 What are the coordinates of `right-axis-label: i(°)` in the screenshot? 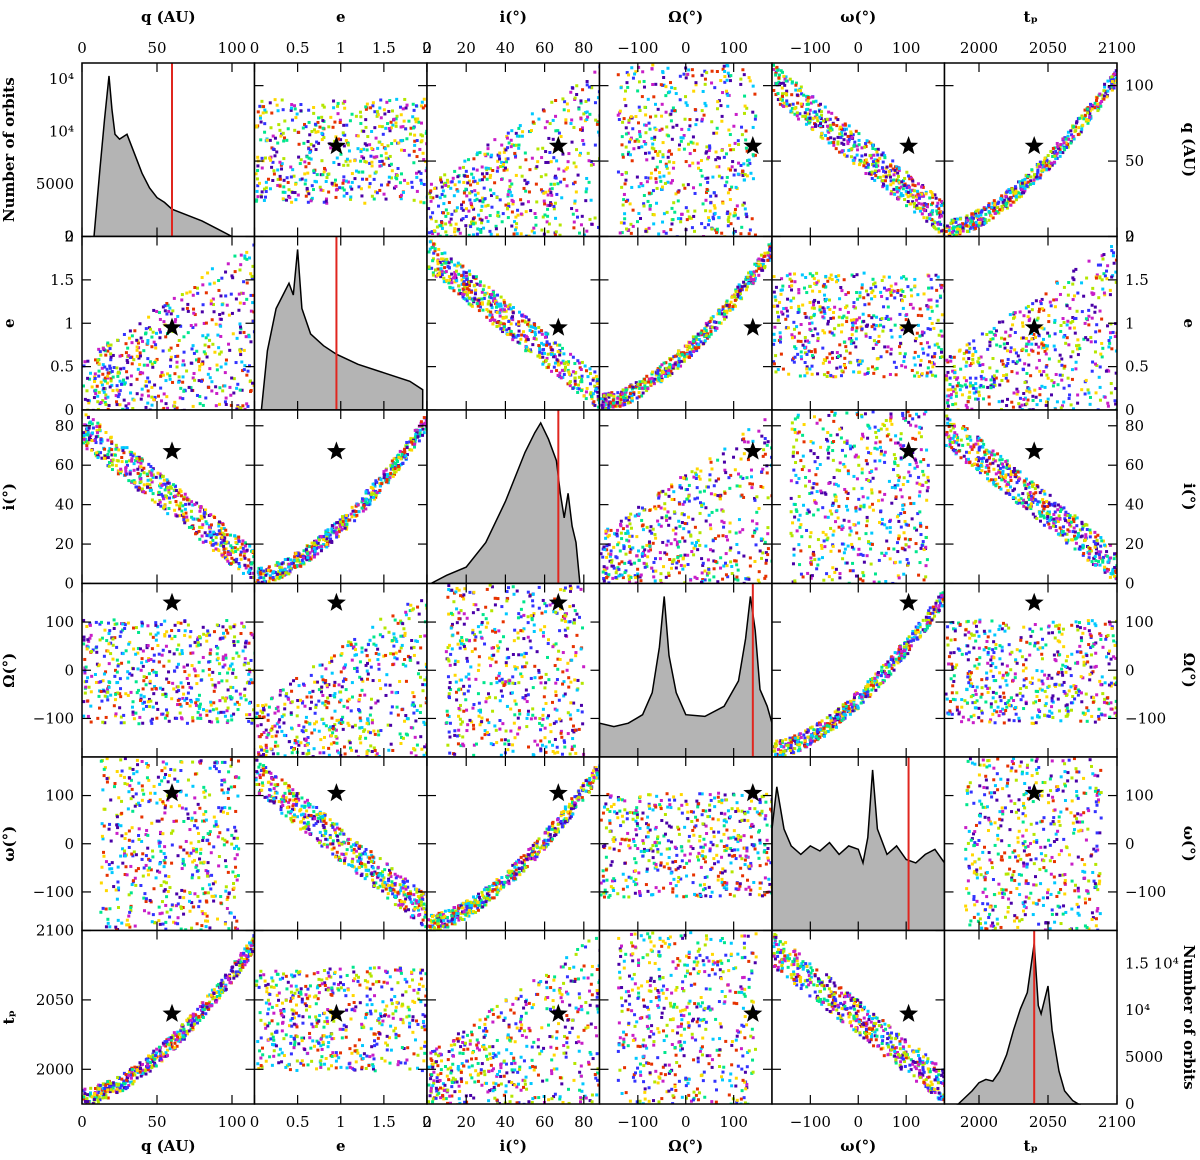 It's located at (1189, 496).